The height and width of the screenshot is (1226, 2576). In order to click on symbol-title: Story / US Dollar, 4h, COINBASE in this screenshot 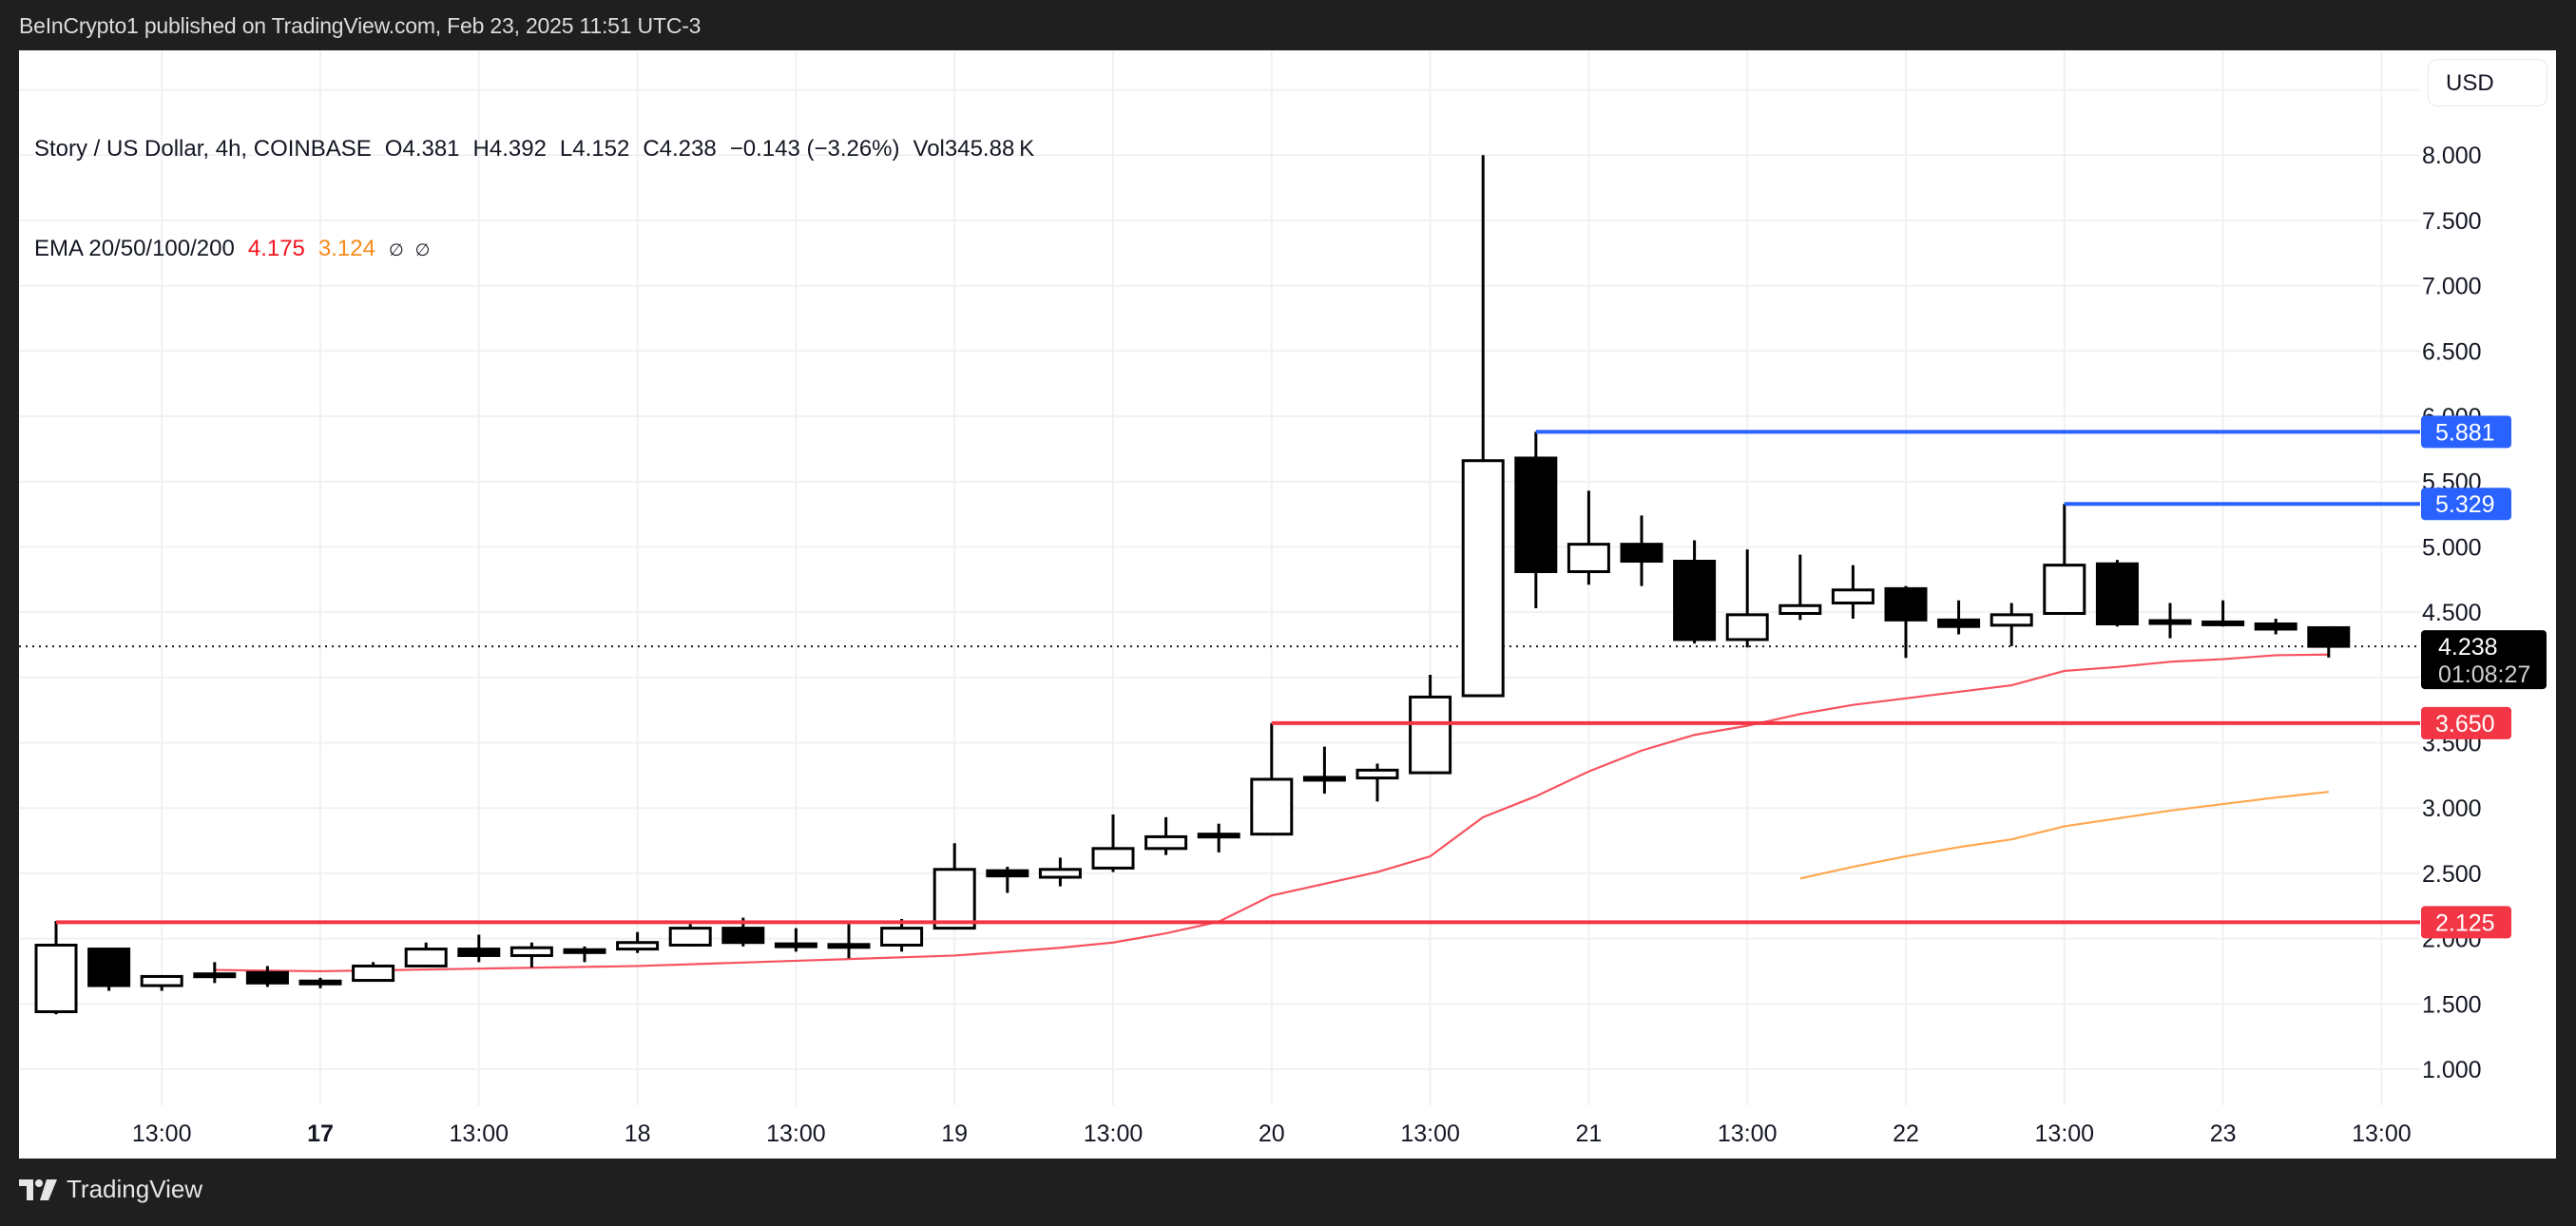, I will do `click(203, 149)`.